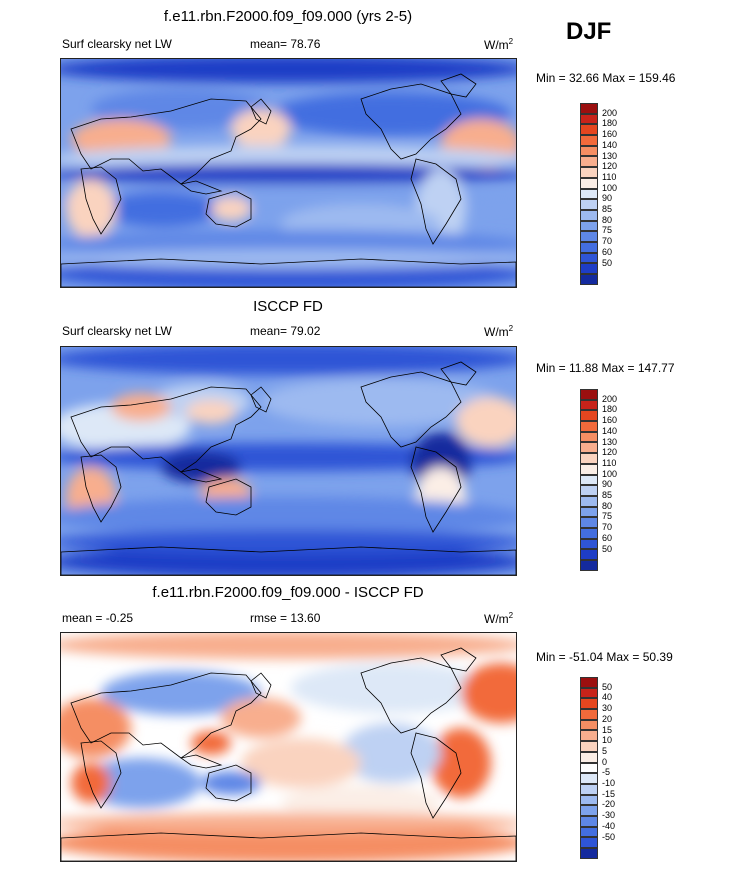 The width and height of the screenshot is (733, 872). Describe the element at coordinates (607, 230) in the screenshot. I see `colorbar-tick-label: 75` at that location.